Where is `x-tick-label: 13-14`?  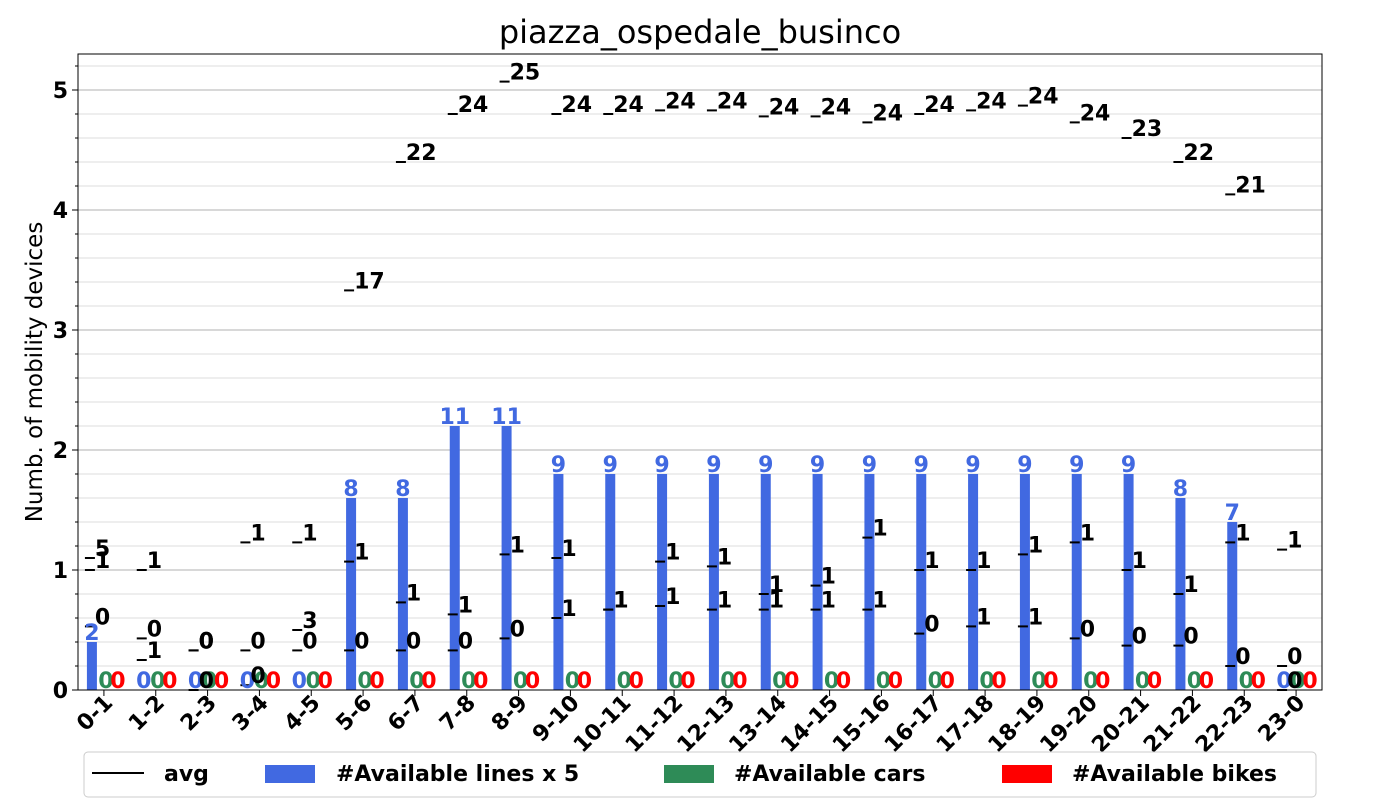
x-tick-label: 13-14 is located at coordinates (758, 724).